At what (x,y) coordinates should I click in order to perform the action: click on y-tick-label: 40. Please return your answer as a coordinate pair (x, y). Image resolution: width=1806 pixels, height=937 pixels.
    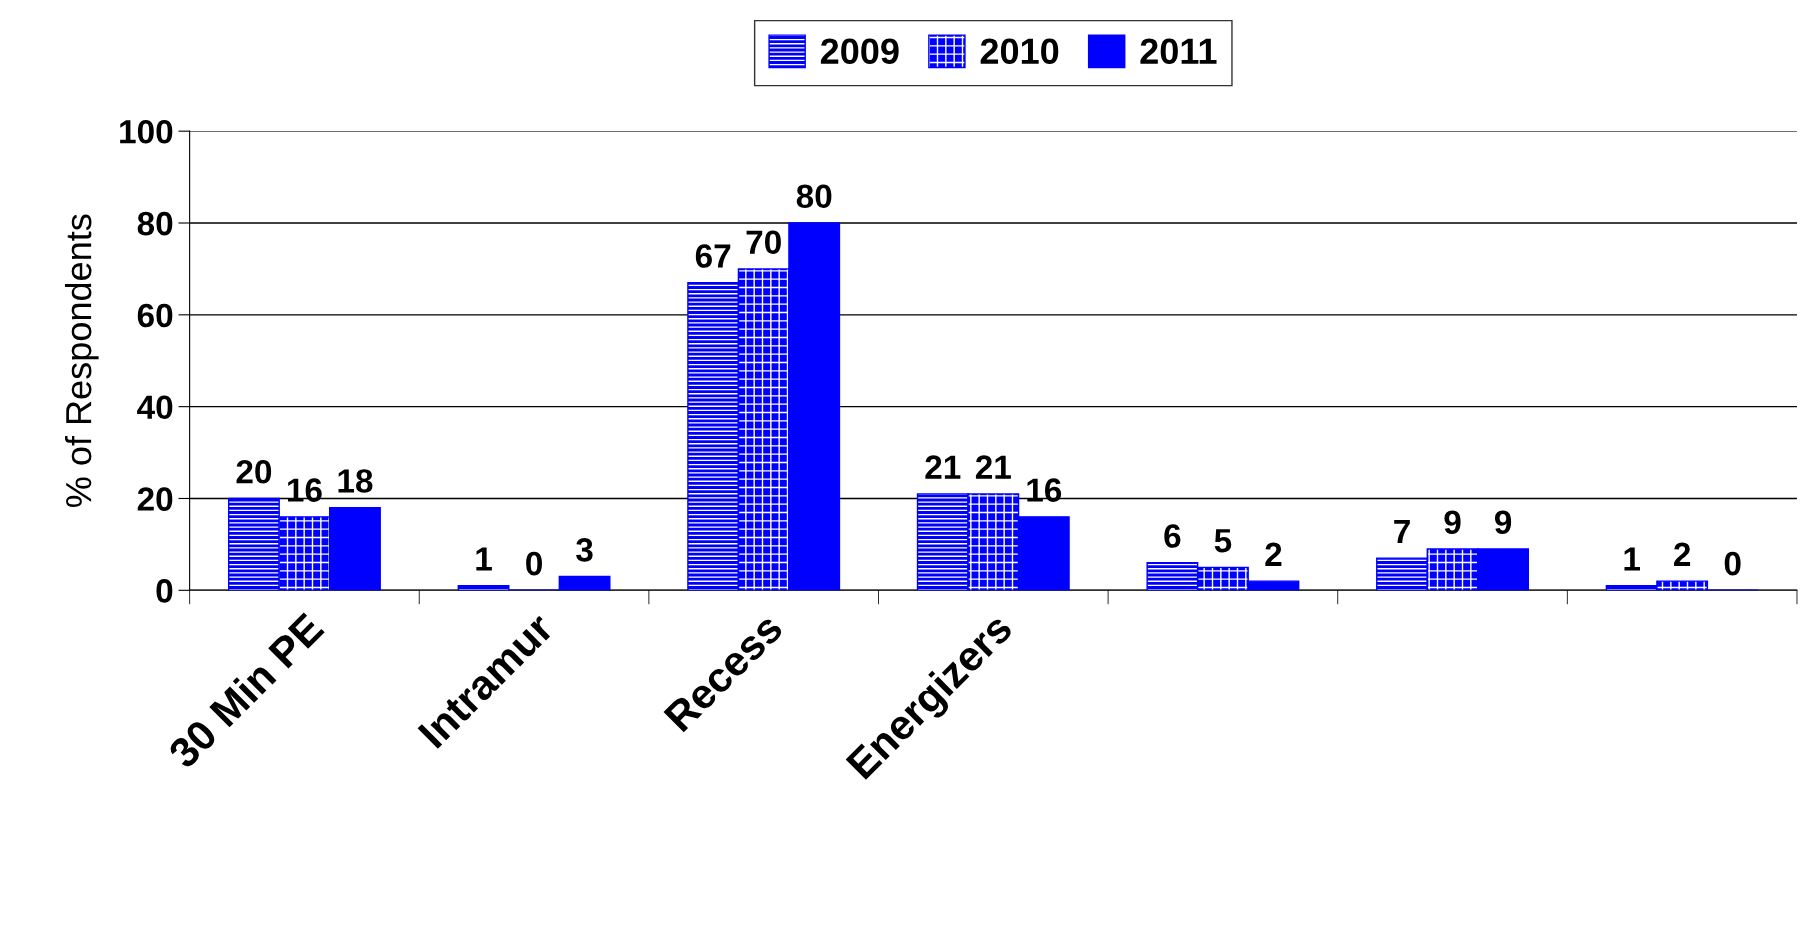
    Looking at the image, I should click on (155, 407).